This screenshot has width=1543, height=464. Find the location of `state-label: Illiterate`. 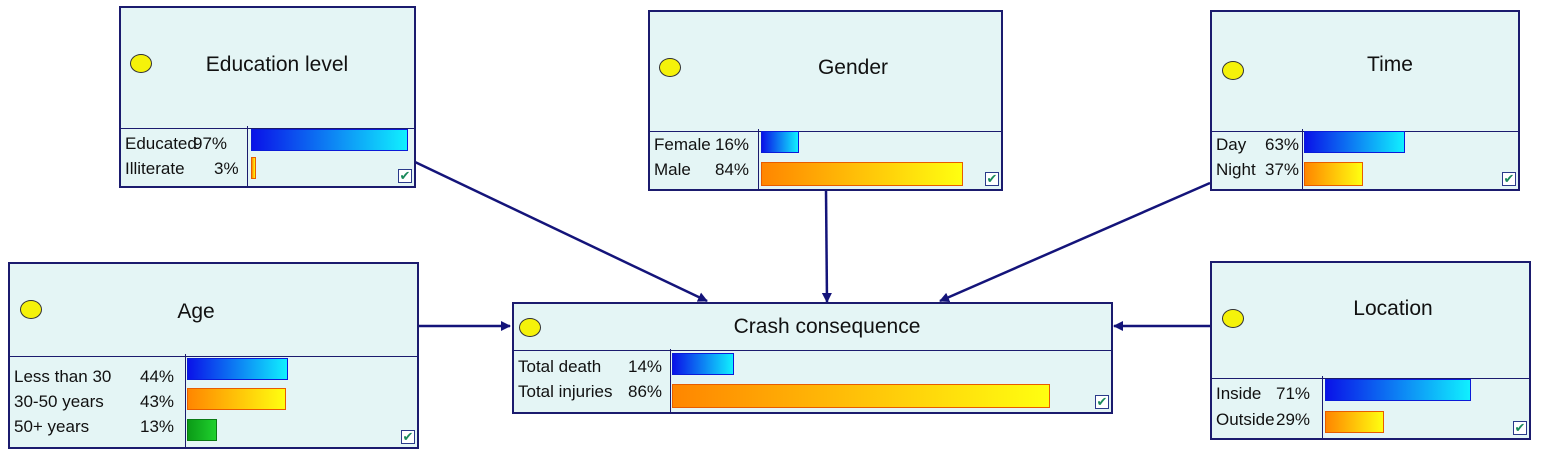

state-label: Illiterate is located at coordinates (155, 168).